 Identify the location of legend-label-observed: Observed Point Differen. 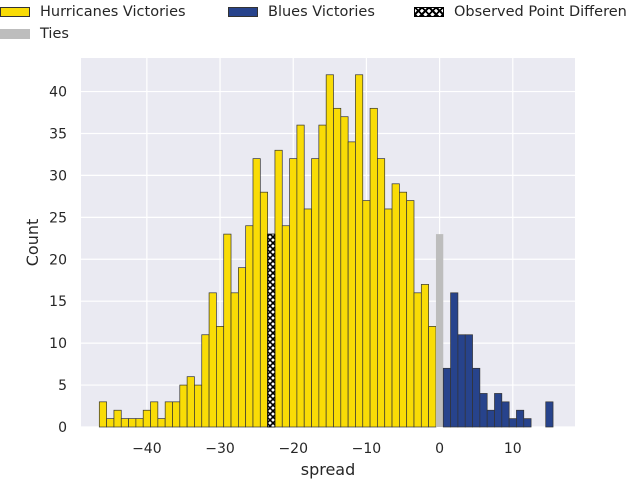
(540, 12).